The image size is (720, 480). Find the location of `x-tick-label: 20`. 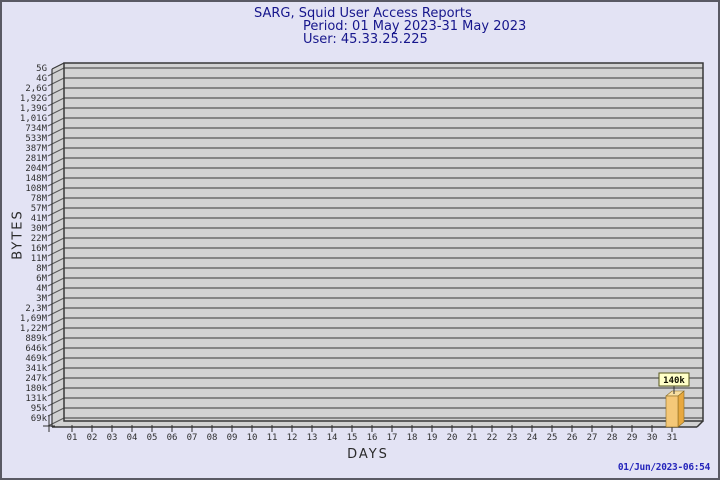

x-tick-label: 20 is located at coordinates (452, 438).